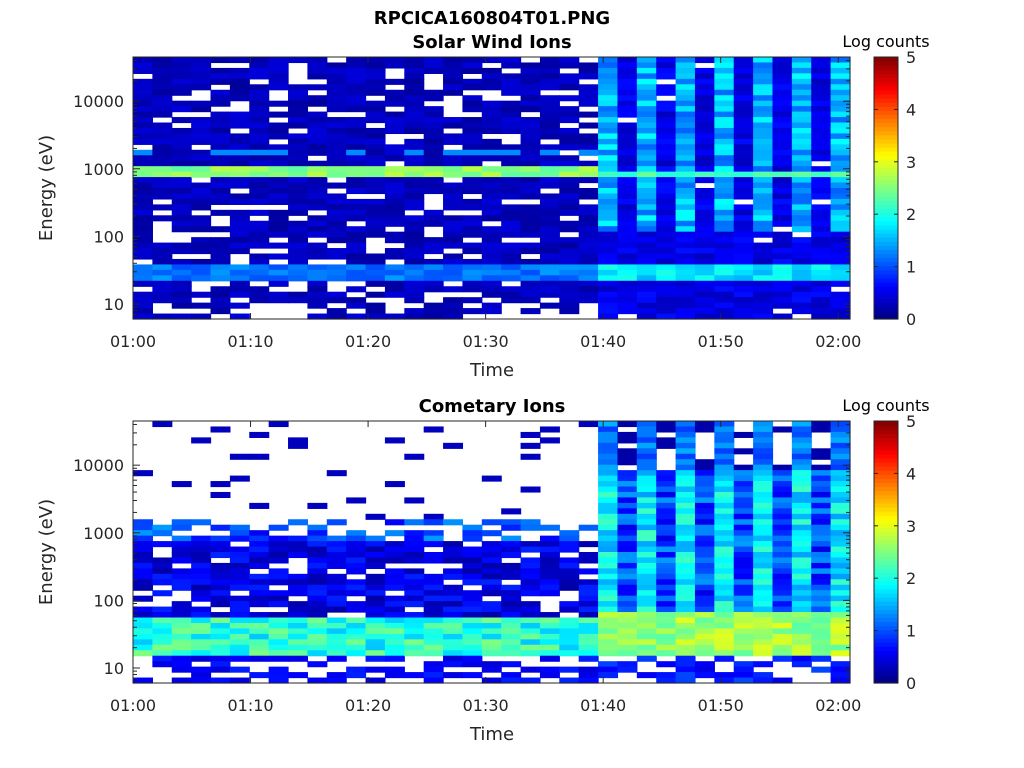 The height and width of the screenshot is (768, 1024). What do you see at coordinates (250, 341) in the screenshot?
I see `x-tick-label: 01:10` at bounding box center [250, 341].